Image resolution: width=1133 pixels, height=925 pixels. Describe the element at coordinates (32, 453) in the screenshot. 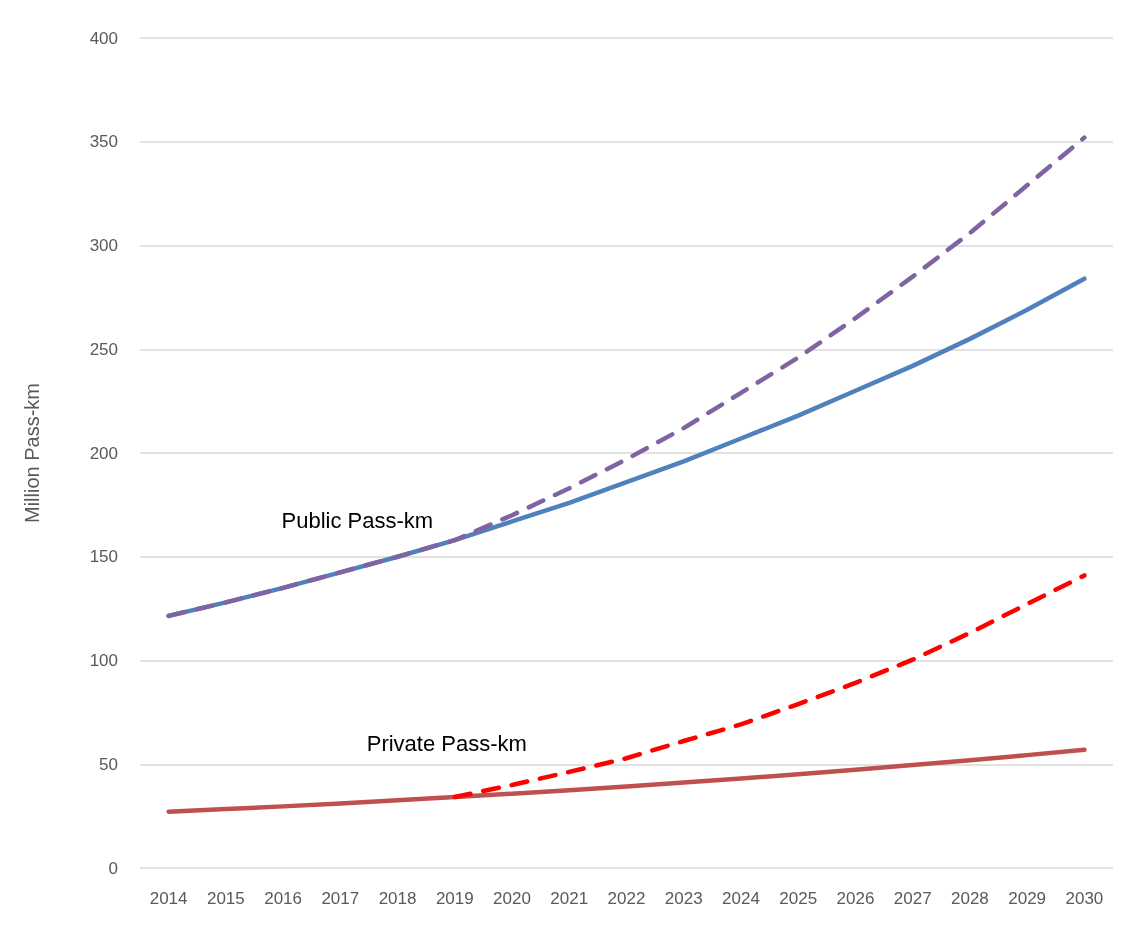

I see `y-axis-title: Million Pass-km` at that location.